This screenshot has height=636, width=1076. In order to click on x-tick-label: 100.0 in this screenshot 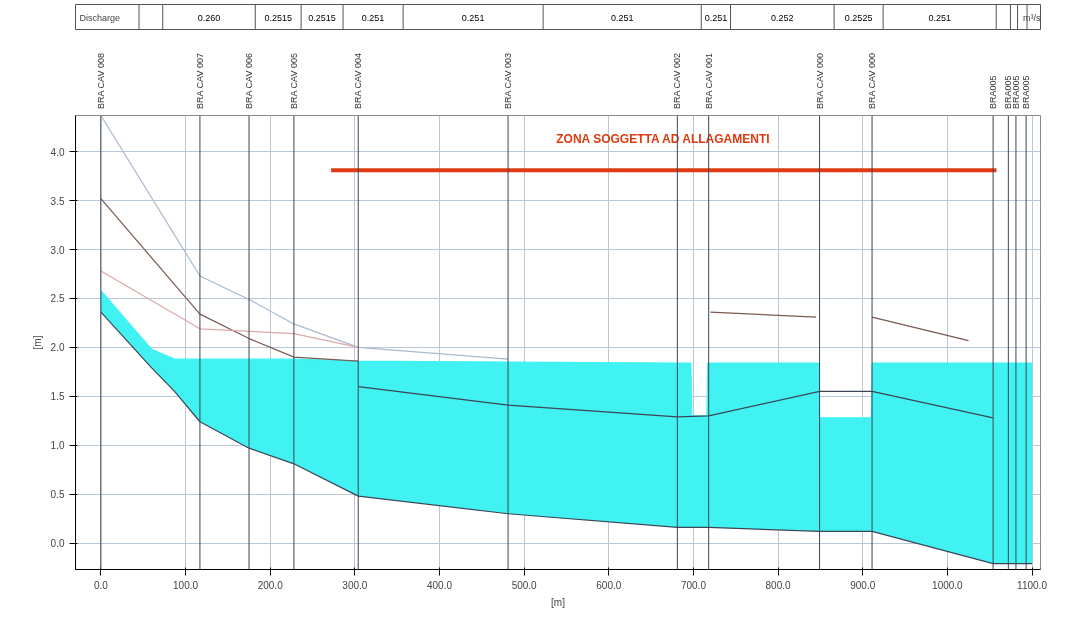, I will do `click(186, 585)`.